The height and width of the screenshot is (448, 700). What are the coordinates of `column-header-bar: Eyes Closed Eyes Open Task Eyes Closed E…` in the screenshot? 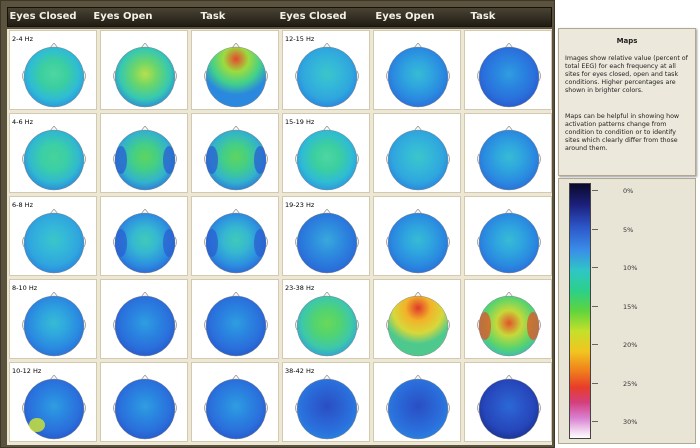 It's located at (279, 17).